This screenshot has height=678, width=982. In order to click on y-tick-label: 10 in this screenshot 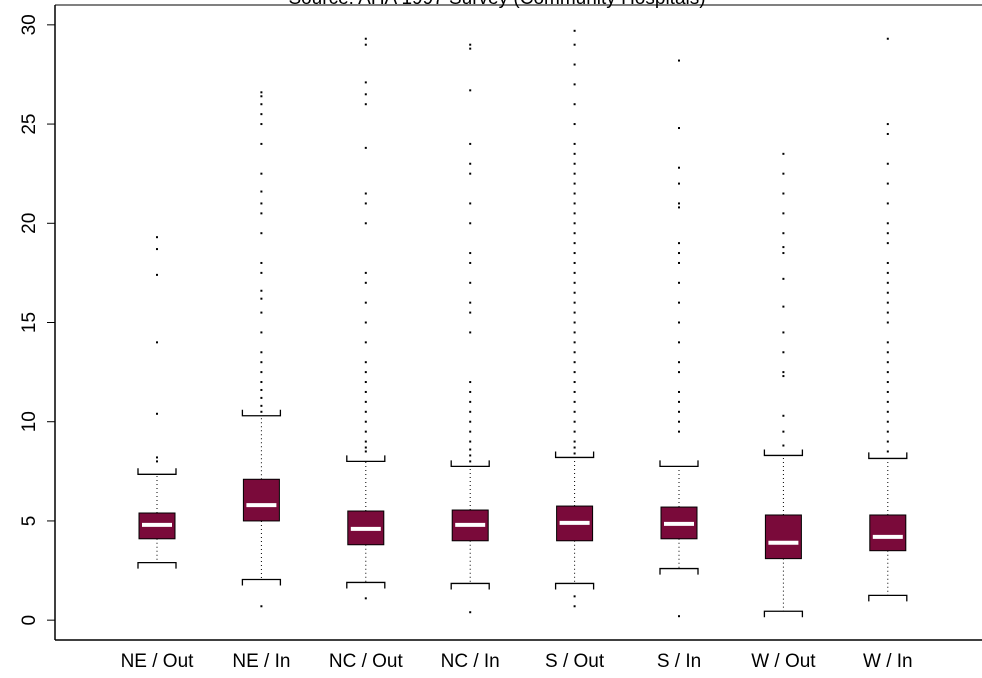, I will do `click(29, 421)`.